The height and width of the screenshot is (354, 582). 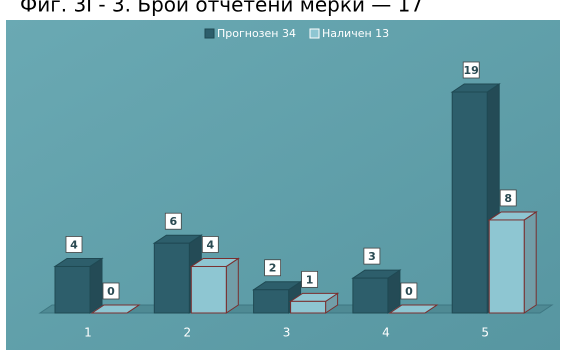 I want to click on value-label: 2, so click(x=273, y=268).